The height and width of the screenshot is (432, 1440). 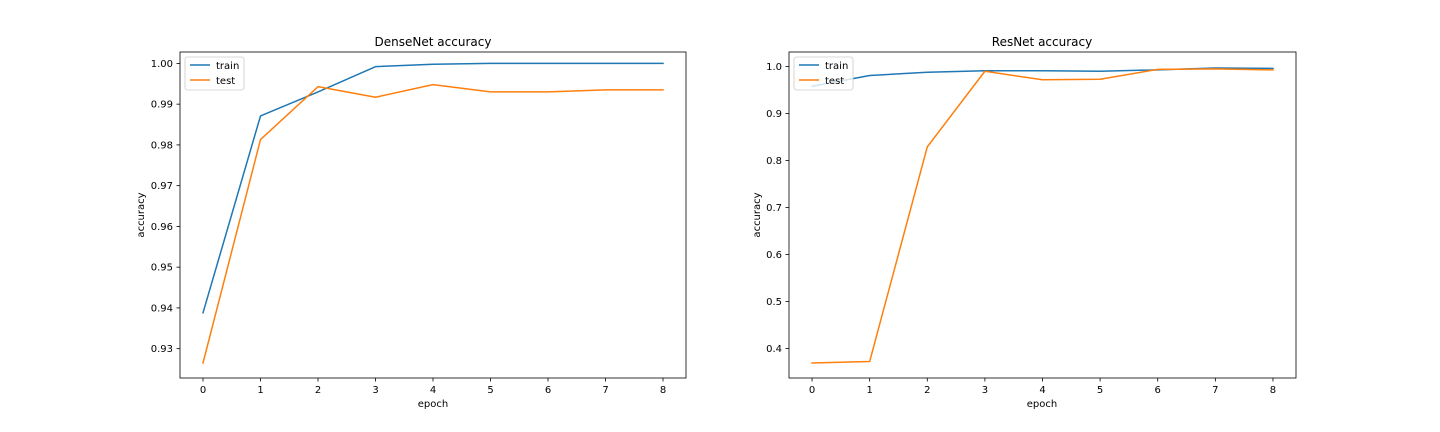 What do you see at coordinates (162, 145) in the screenshot?
I see `y-tick-label: 0.98` at bounding box center [162, 145].